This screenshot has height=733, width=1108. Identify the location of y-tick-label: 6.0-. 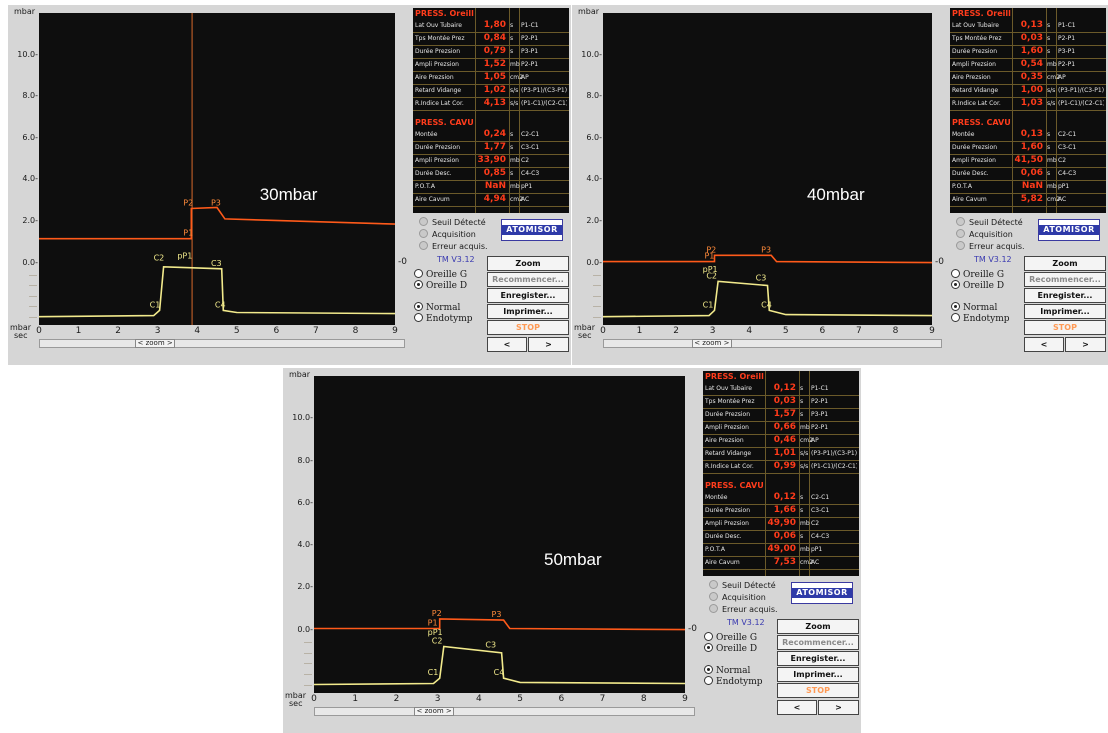
(594, 137).